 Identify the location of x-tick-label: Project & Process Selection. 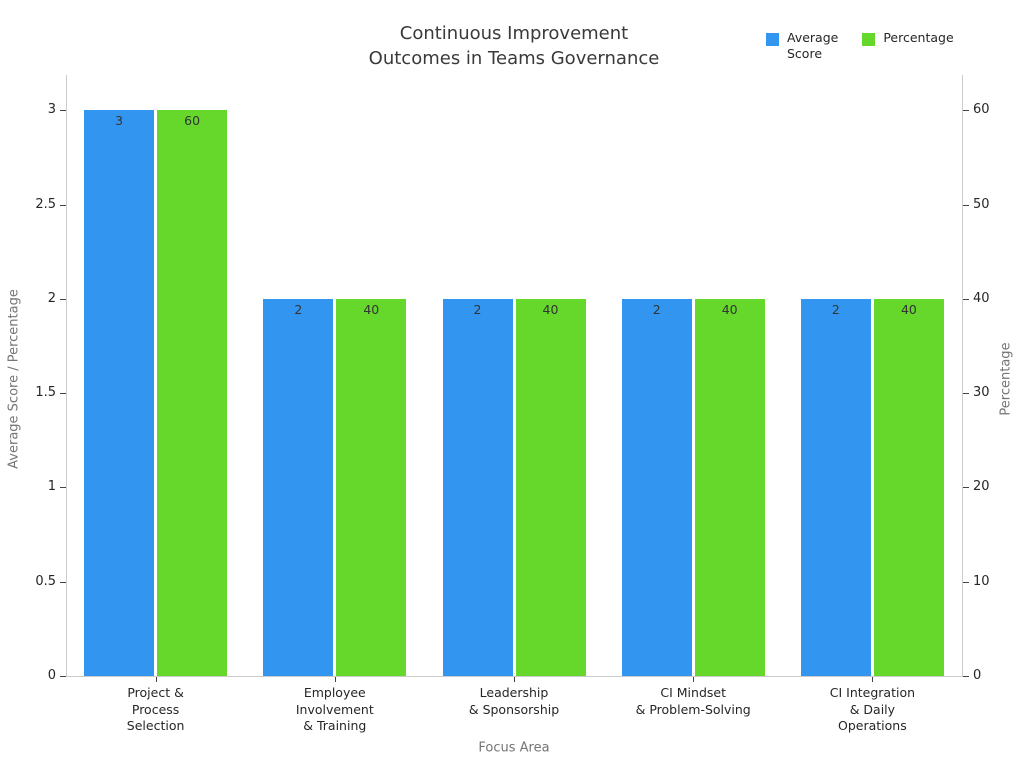
(155, 709).